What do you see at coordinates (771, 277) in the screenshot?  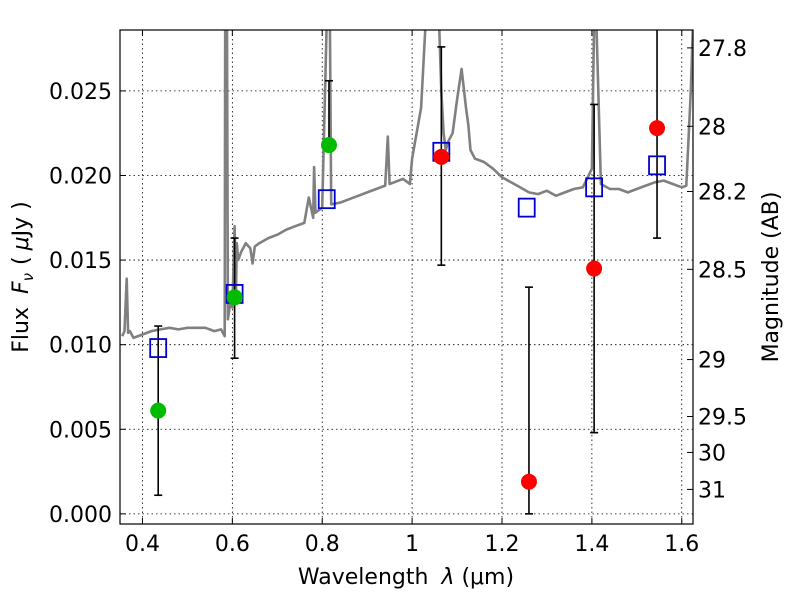 I see `magnitude-axis-label: Magnitude (AB)` at bounding box center [771, 277].